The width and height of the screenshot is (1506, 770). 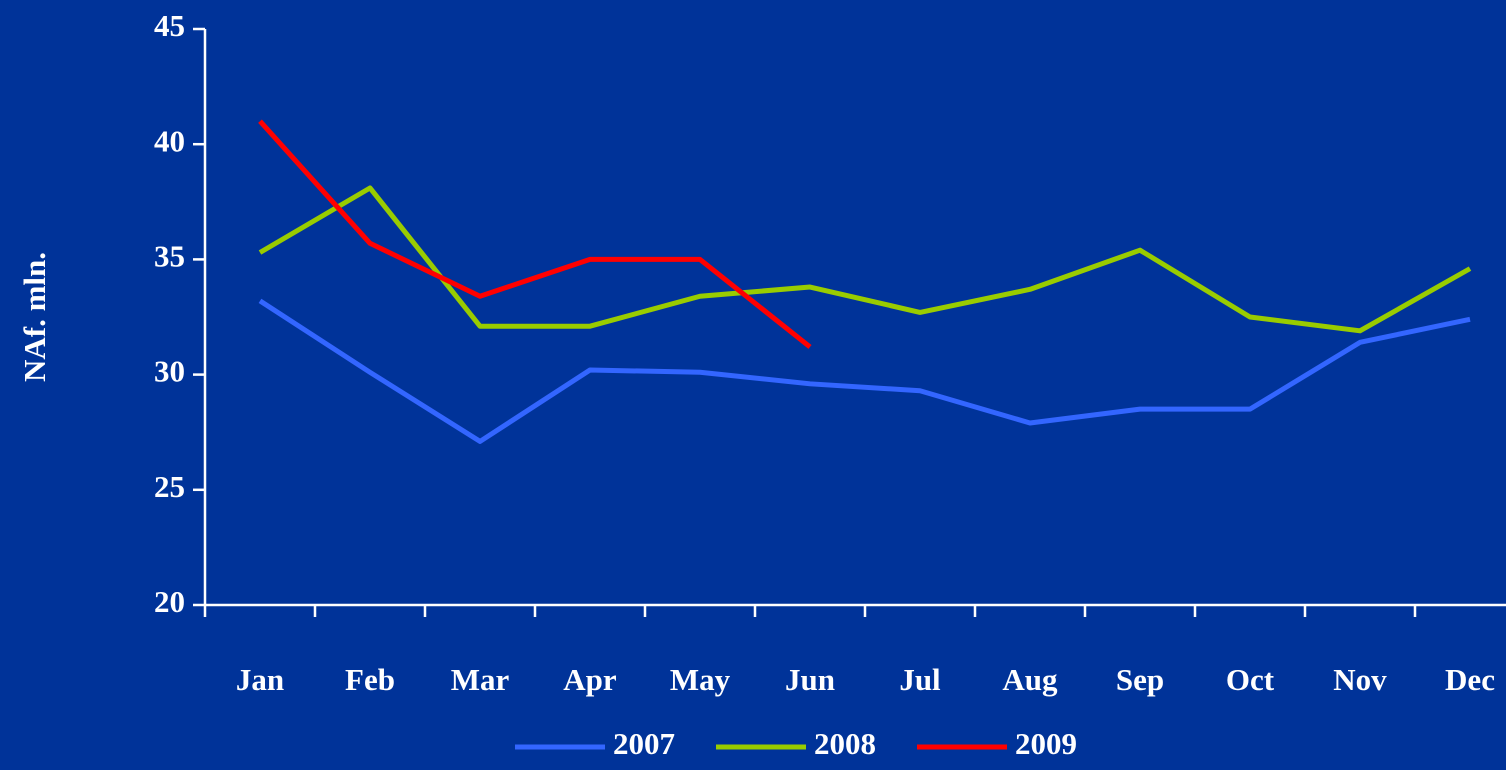 What do you see at coordinates (370, 679) in the screenshot?
I see `x-tick-label: Feb` at bounding box center [370, 679].